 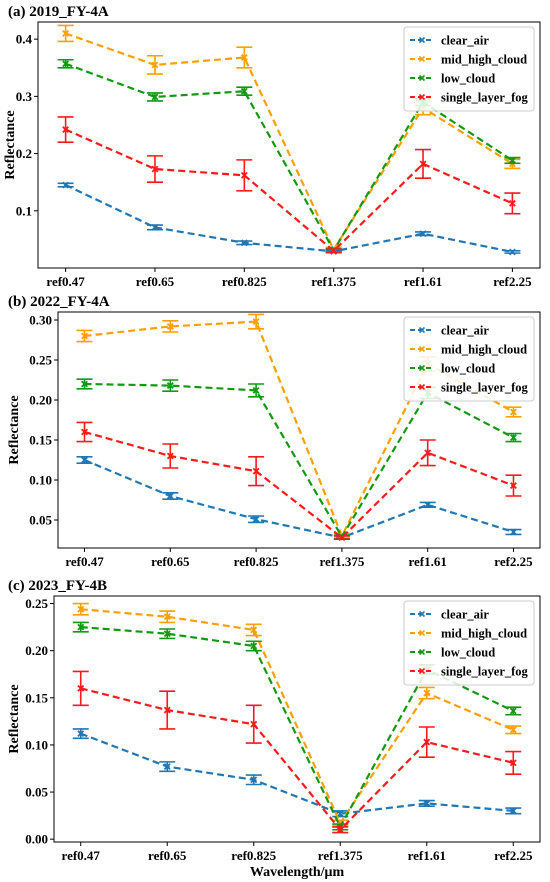 I want to click on x-tick-label: ref0.65, so click(x=167, y=855).